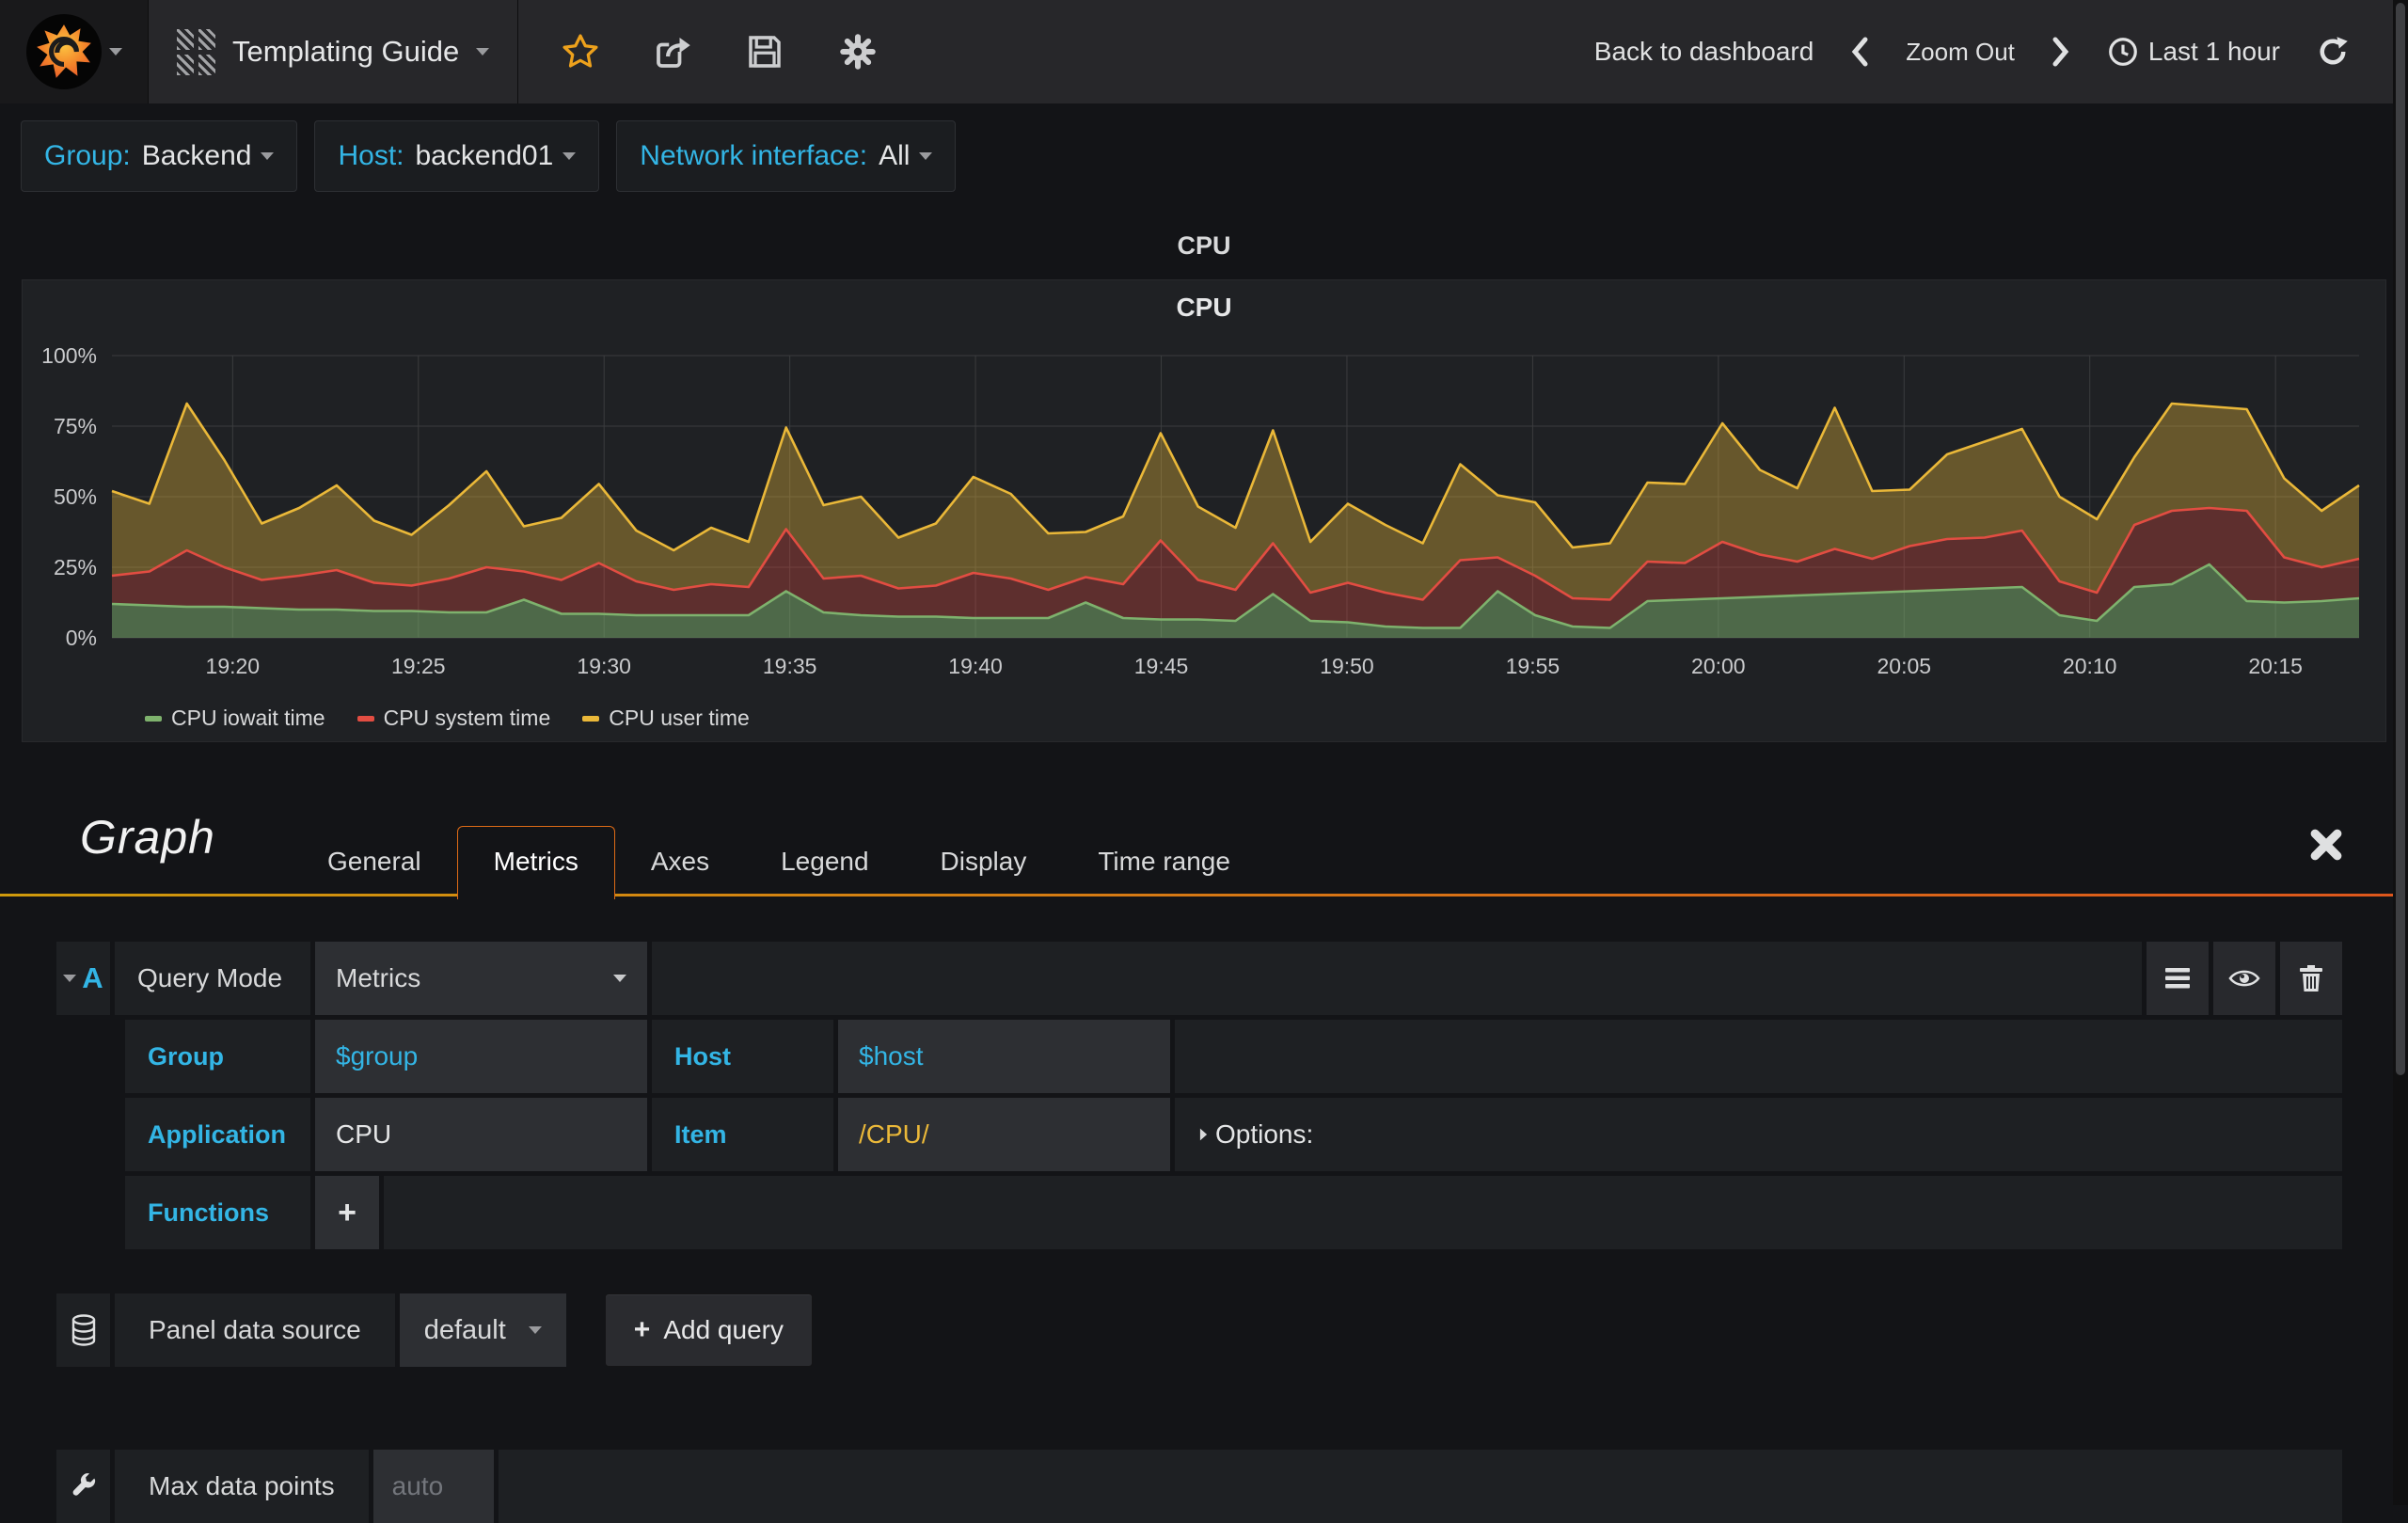  I want to click on datasource-select: default, so click(483, 1330).